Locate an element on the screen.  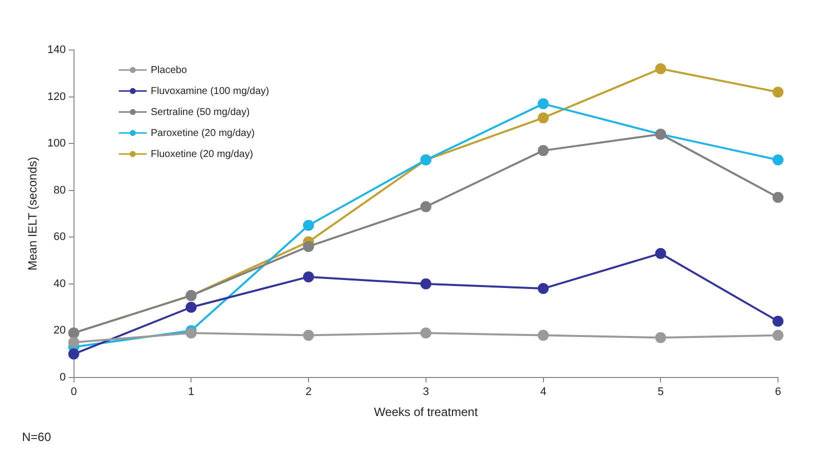
x-tick-label: 5 is located at coordinates (661, 392).